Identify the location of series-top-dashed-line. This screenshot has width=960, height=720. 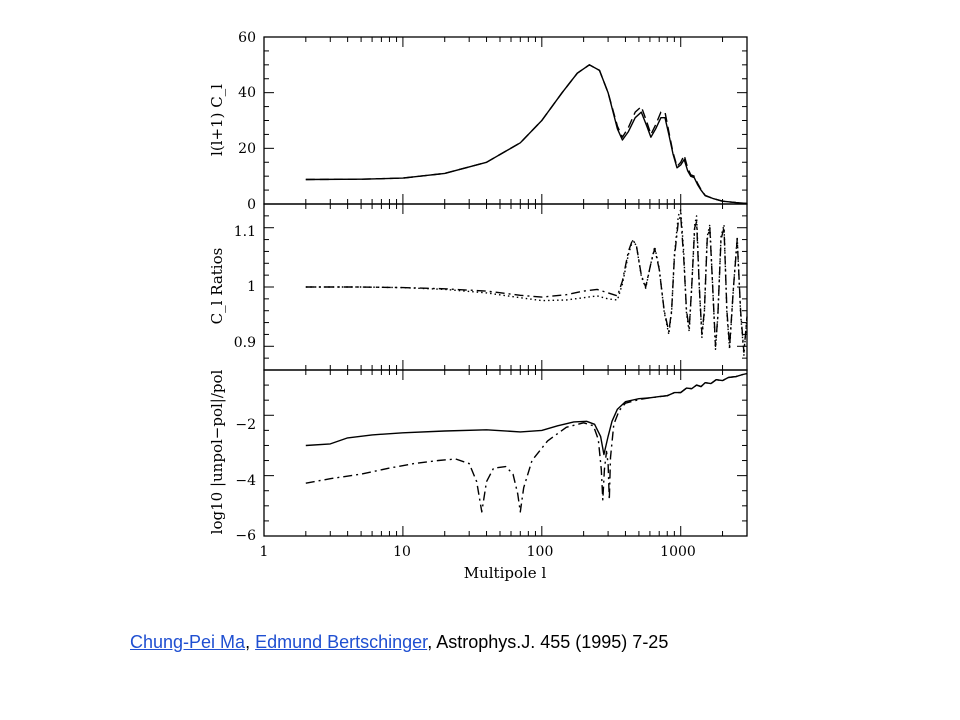
(526, 134).